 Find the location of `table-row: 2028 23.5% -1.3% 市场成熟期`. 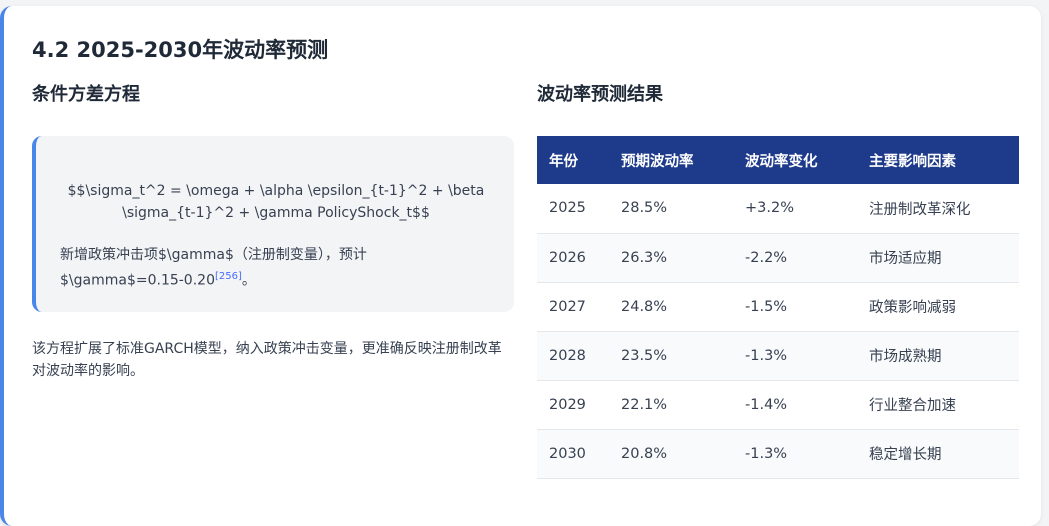

table-row: 2028 23.5% -1.3% 市场成熟期 is located at coordinates (778, 355).